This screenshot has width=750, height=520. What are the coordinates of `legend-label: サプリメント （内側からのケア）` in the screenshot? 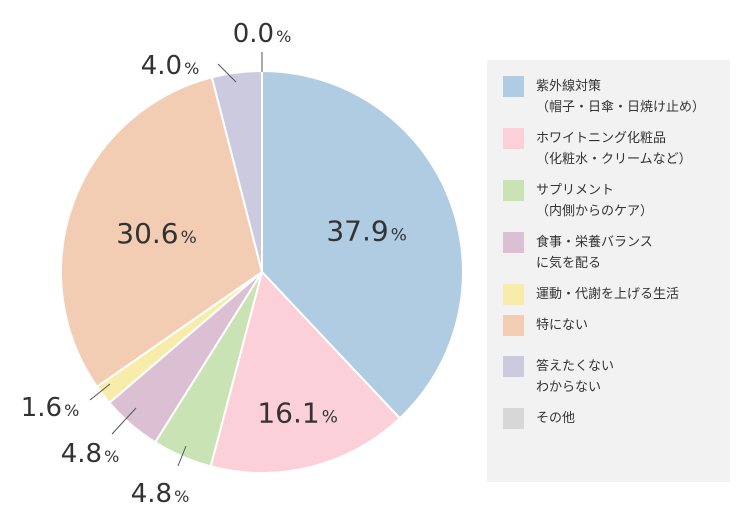 It's located at (594, 201).